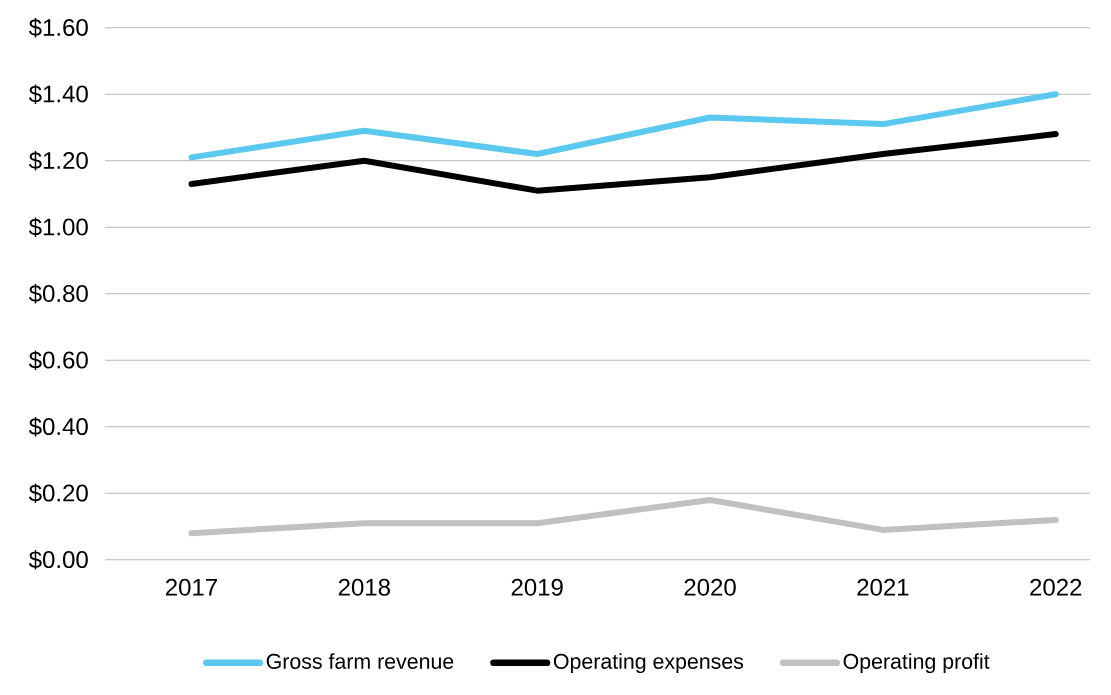  I want to click on legend-label: Gross farm revenue, so click(360, 661).